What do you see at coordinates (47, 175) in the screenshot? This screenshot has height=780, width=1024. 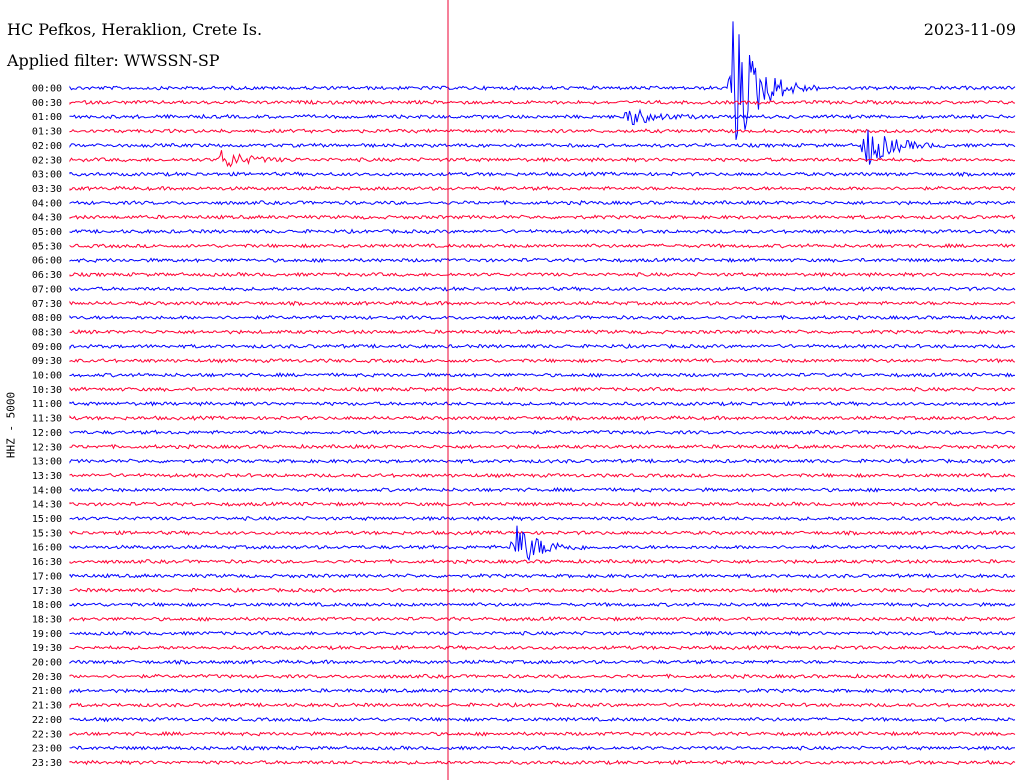 I see `trace-label-0300: 03:00` at bounding box center [47, 175].